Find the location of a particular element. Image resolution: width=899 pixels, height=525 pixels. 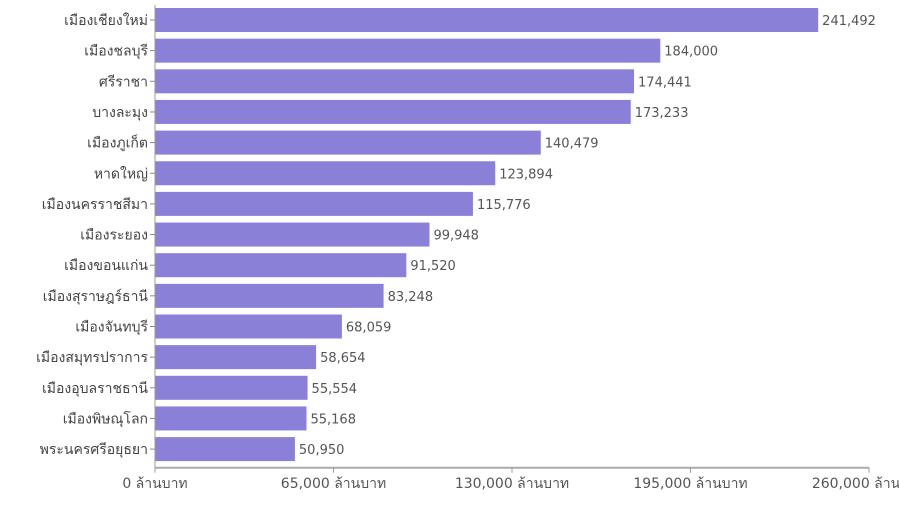

category-label: เมืองพิษณุโลก is located at coordinates (105, 418).